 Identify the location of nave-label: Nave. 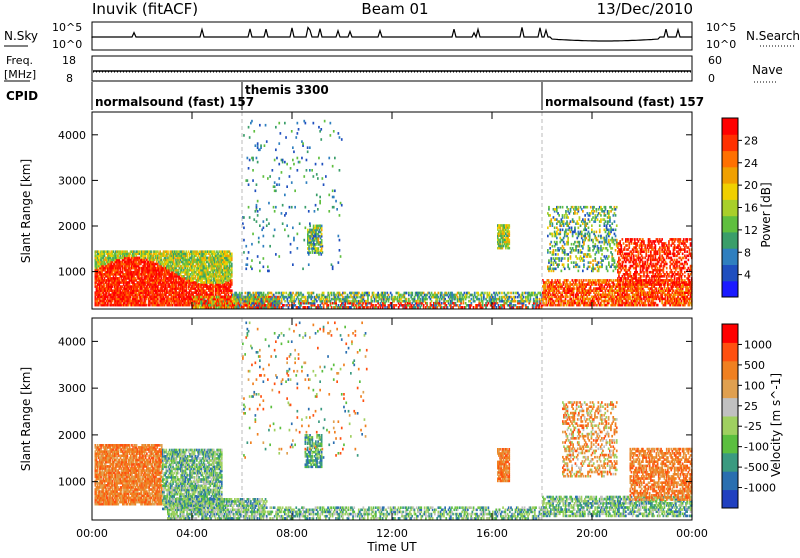
(767, 70).